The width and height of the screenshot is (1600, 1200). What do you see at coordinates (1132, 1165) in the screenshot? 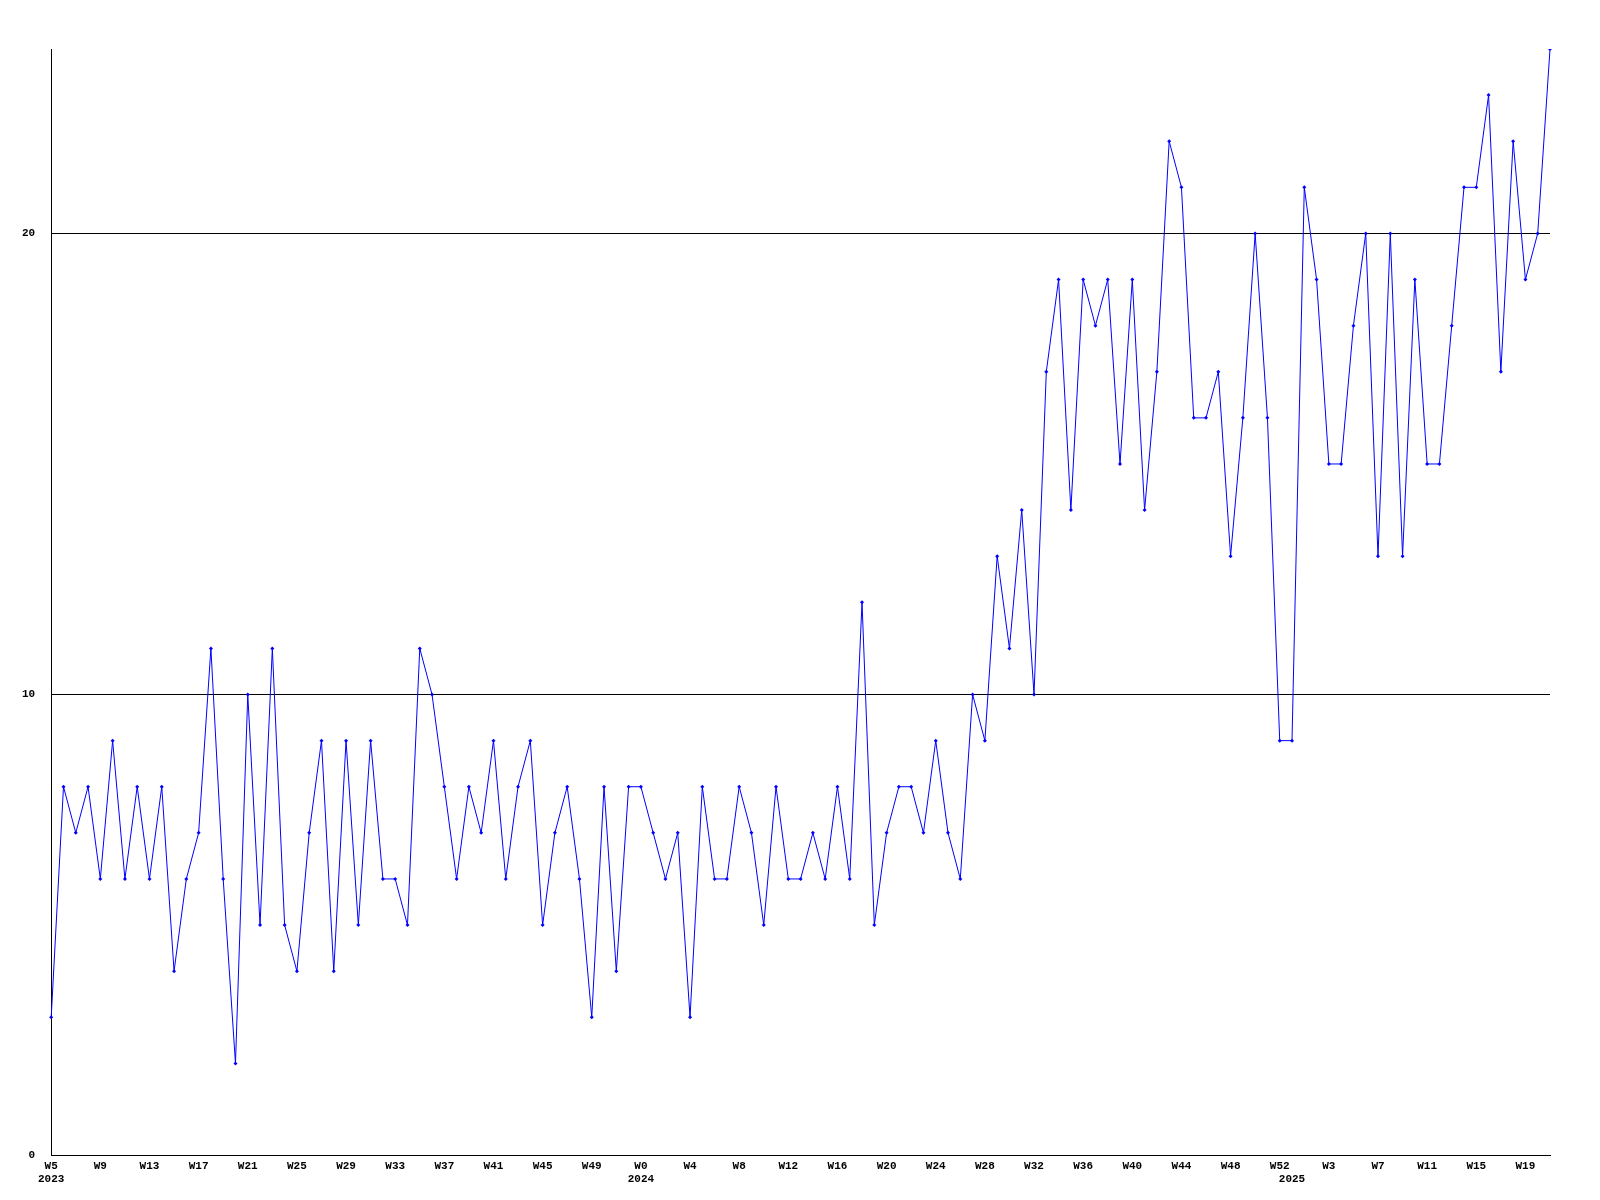
I see `x-tick-label: W40` at bounding box center [1132, 1165].